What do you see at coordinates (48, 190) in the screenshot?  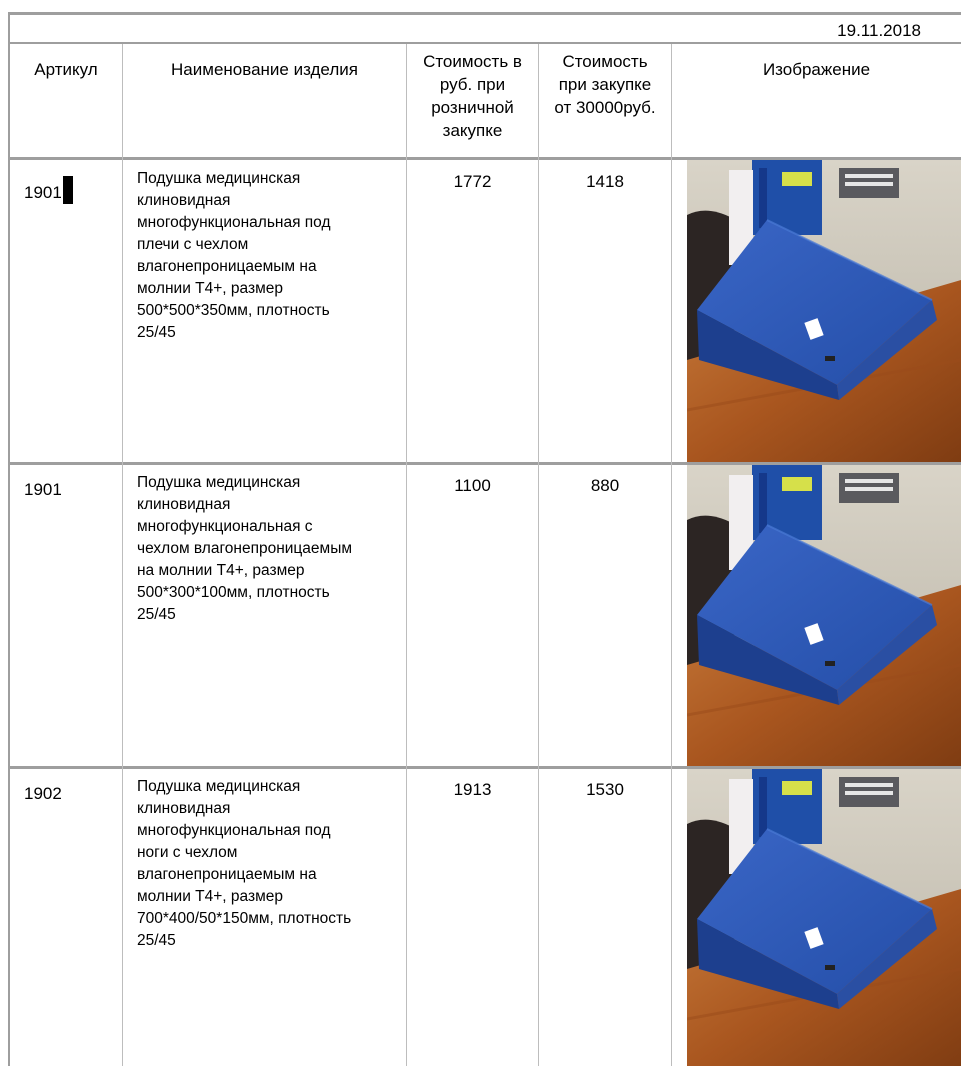 I see `row-1-article: 1901` at bounding box center [48, 190].